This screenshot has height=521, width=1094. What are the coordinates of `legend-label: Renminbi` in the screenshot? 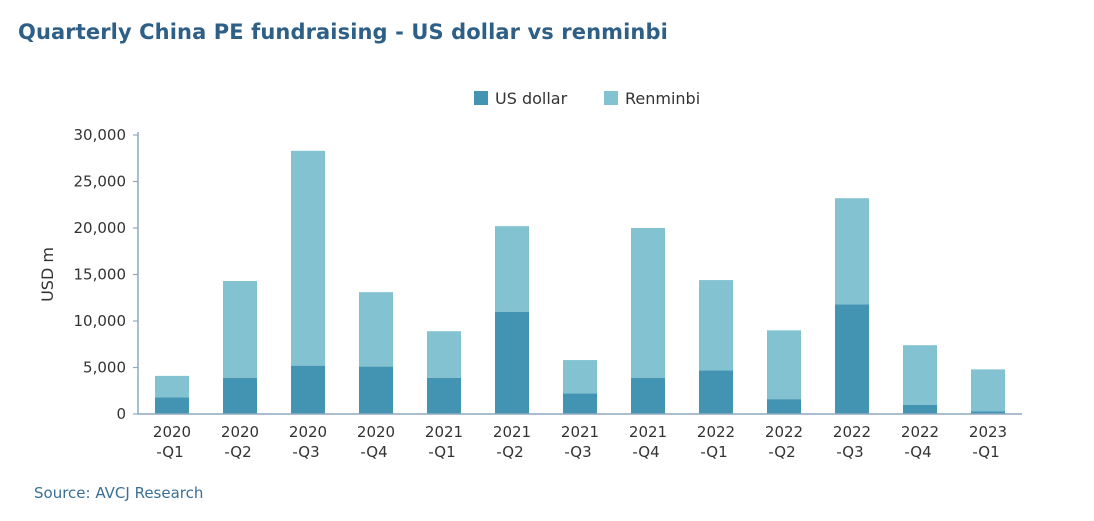 It's located at (662, 98).